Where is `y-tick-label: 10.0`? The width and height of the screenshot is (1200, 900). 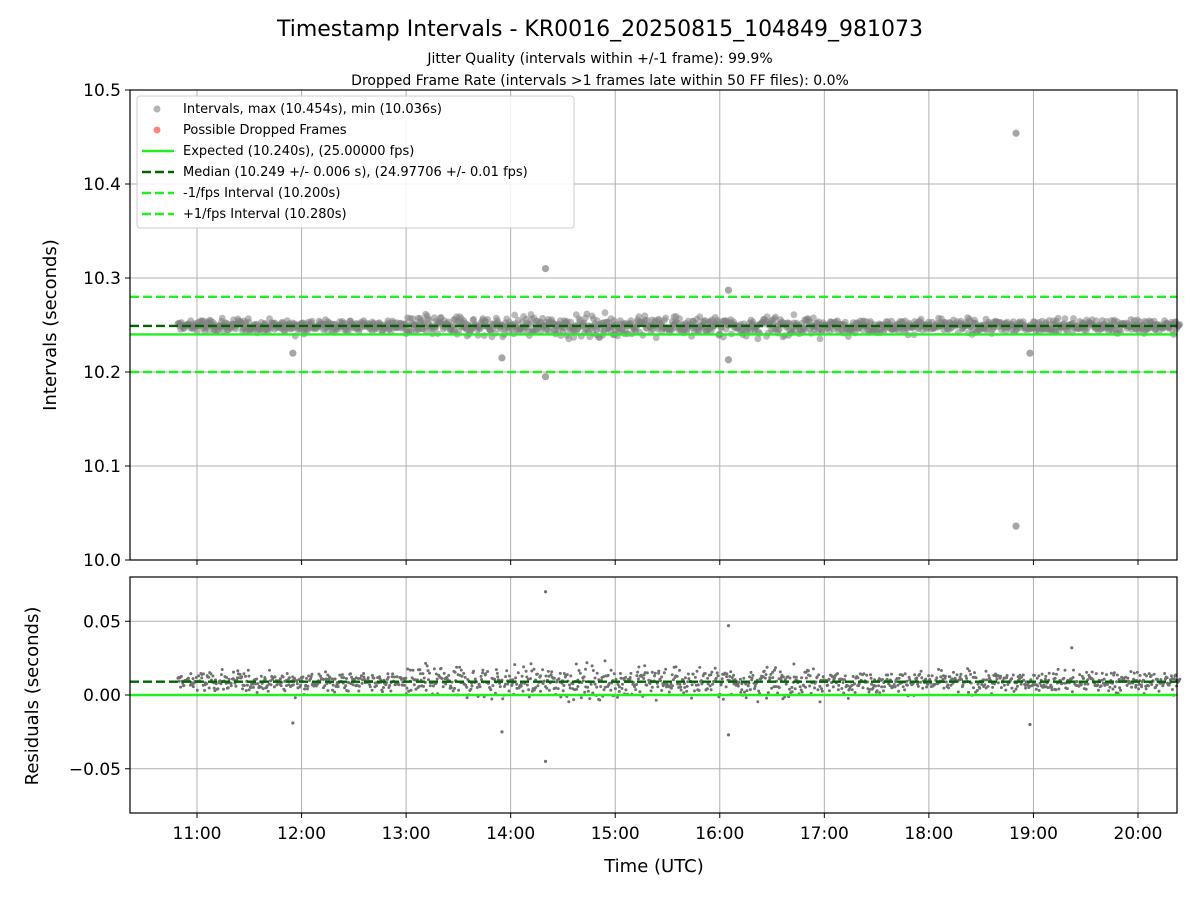
y-tick-label: 10.0 is located at coordinates (102, 561).